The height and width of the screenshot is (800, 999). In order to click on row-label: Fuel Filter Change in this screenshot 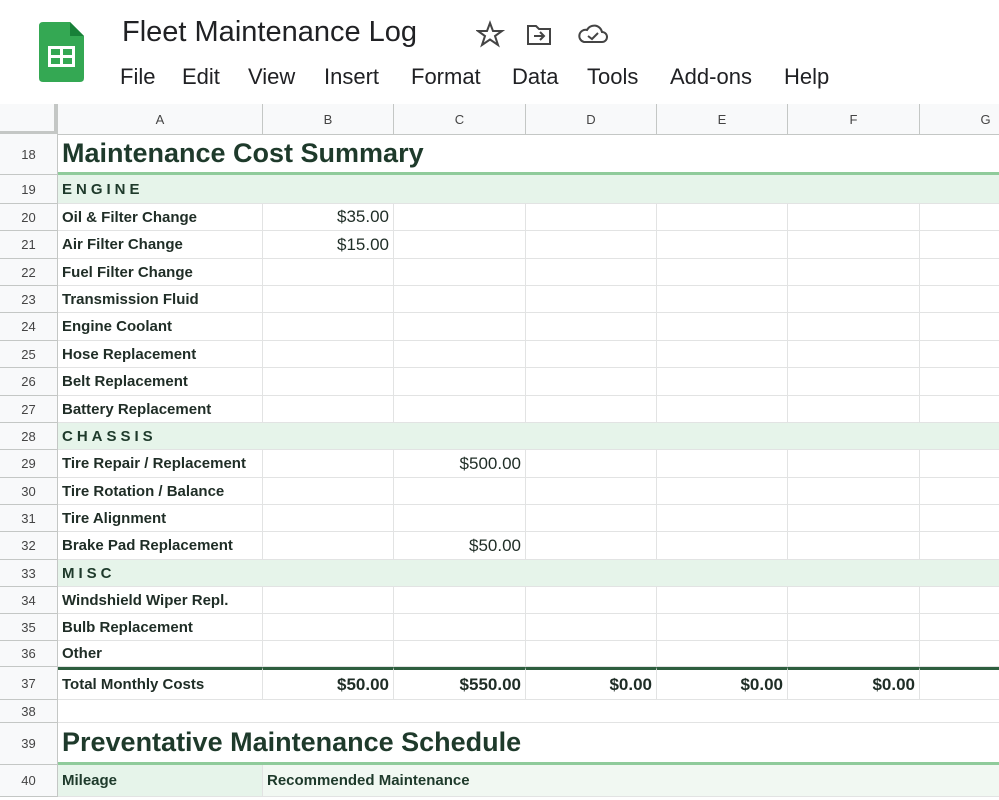, I will do `click(160, 272)`.